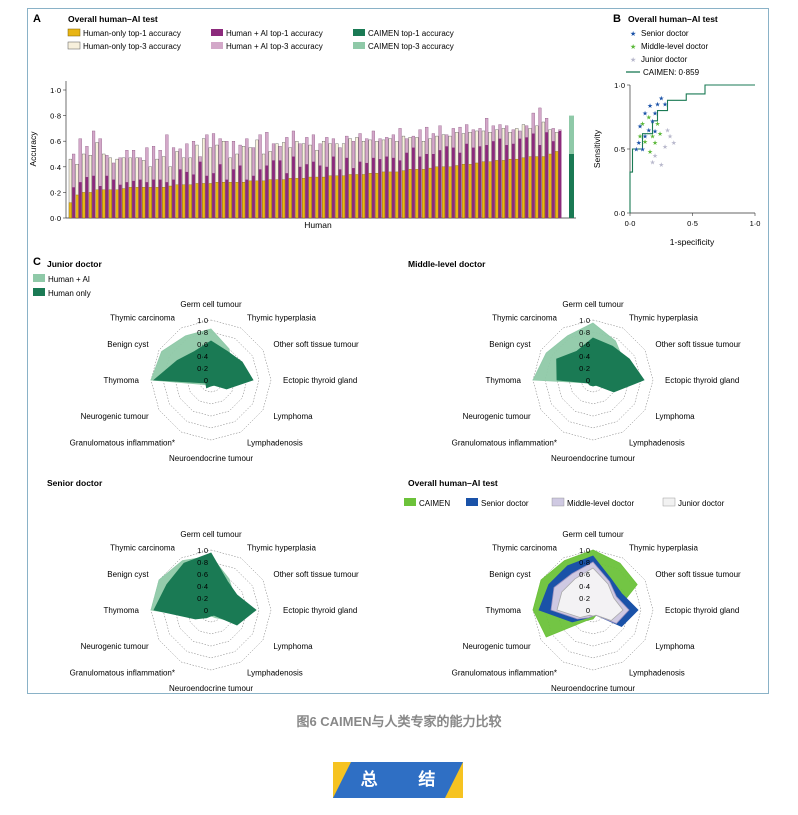 Image resolution: width=798 pixels, height=815 pixels. Describe the element at coordinates (142, 548) in the screenshot. I see `radar-axis-label: Thymic carcinoma` at that location.